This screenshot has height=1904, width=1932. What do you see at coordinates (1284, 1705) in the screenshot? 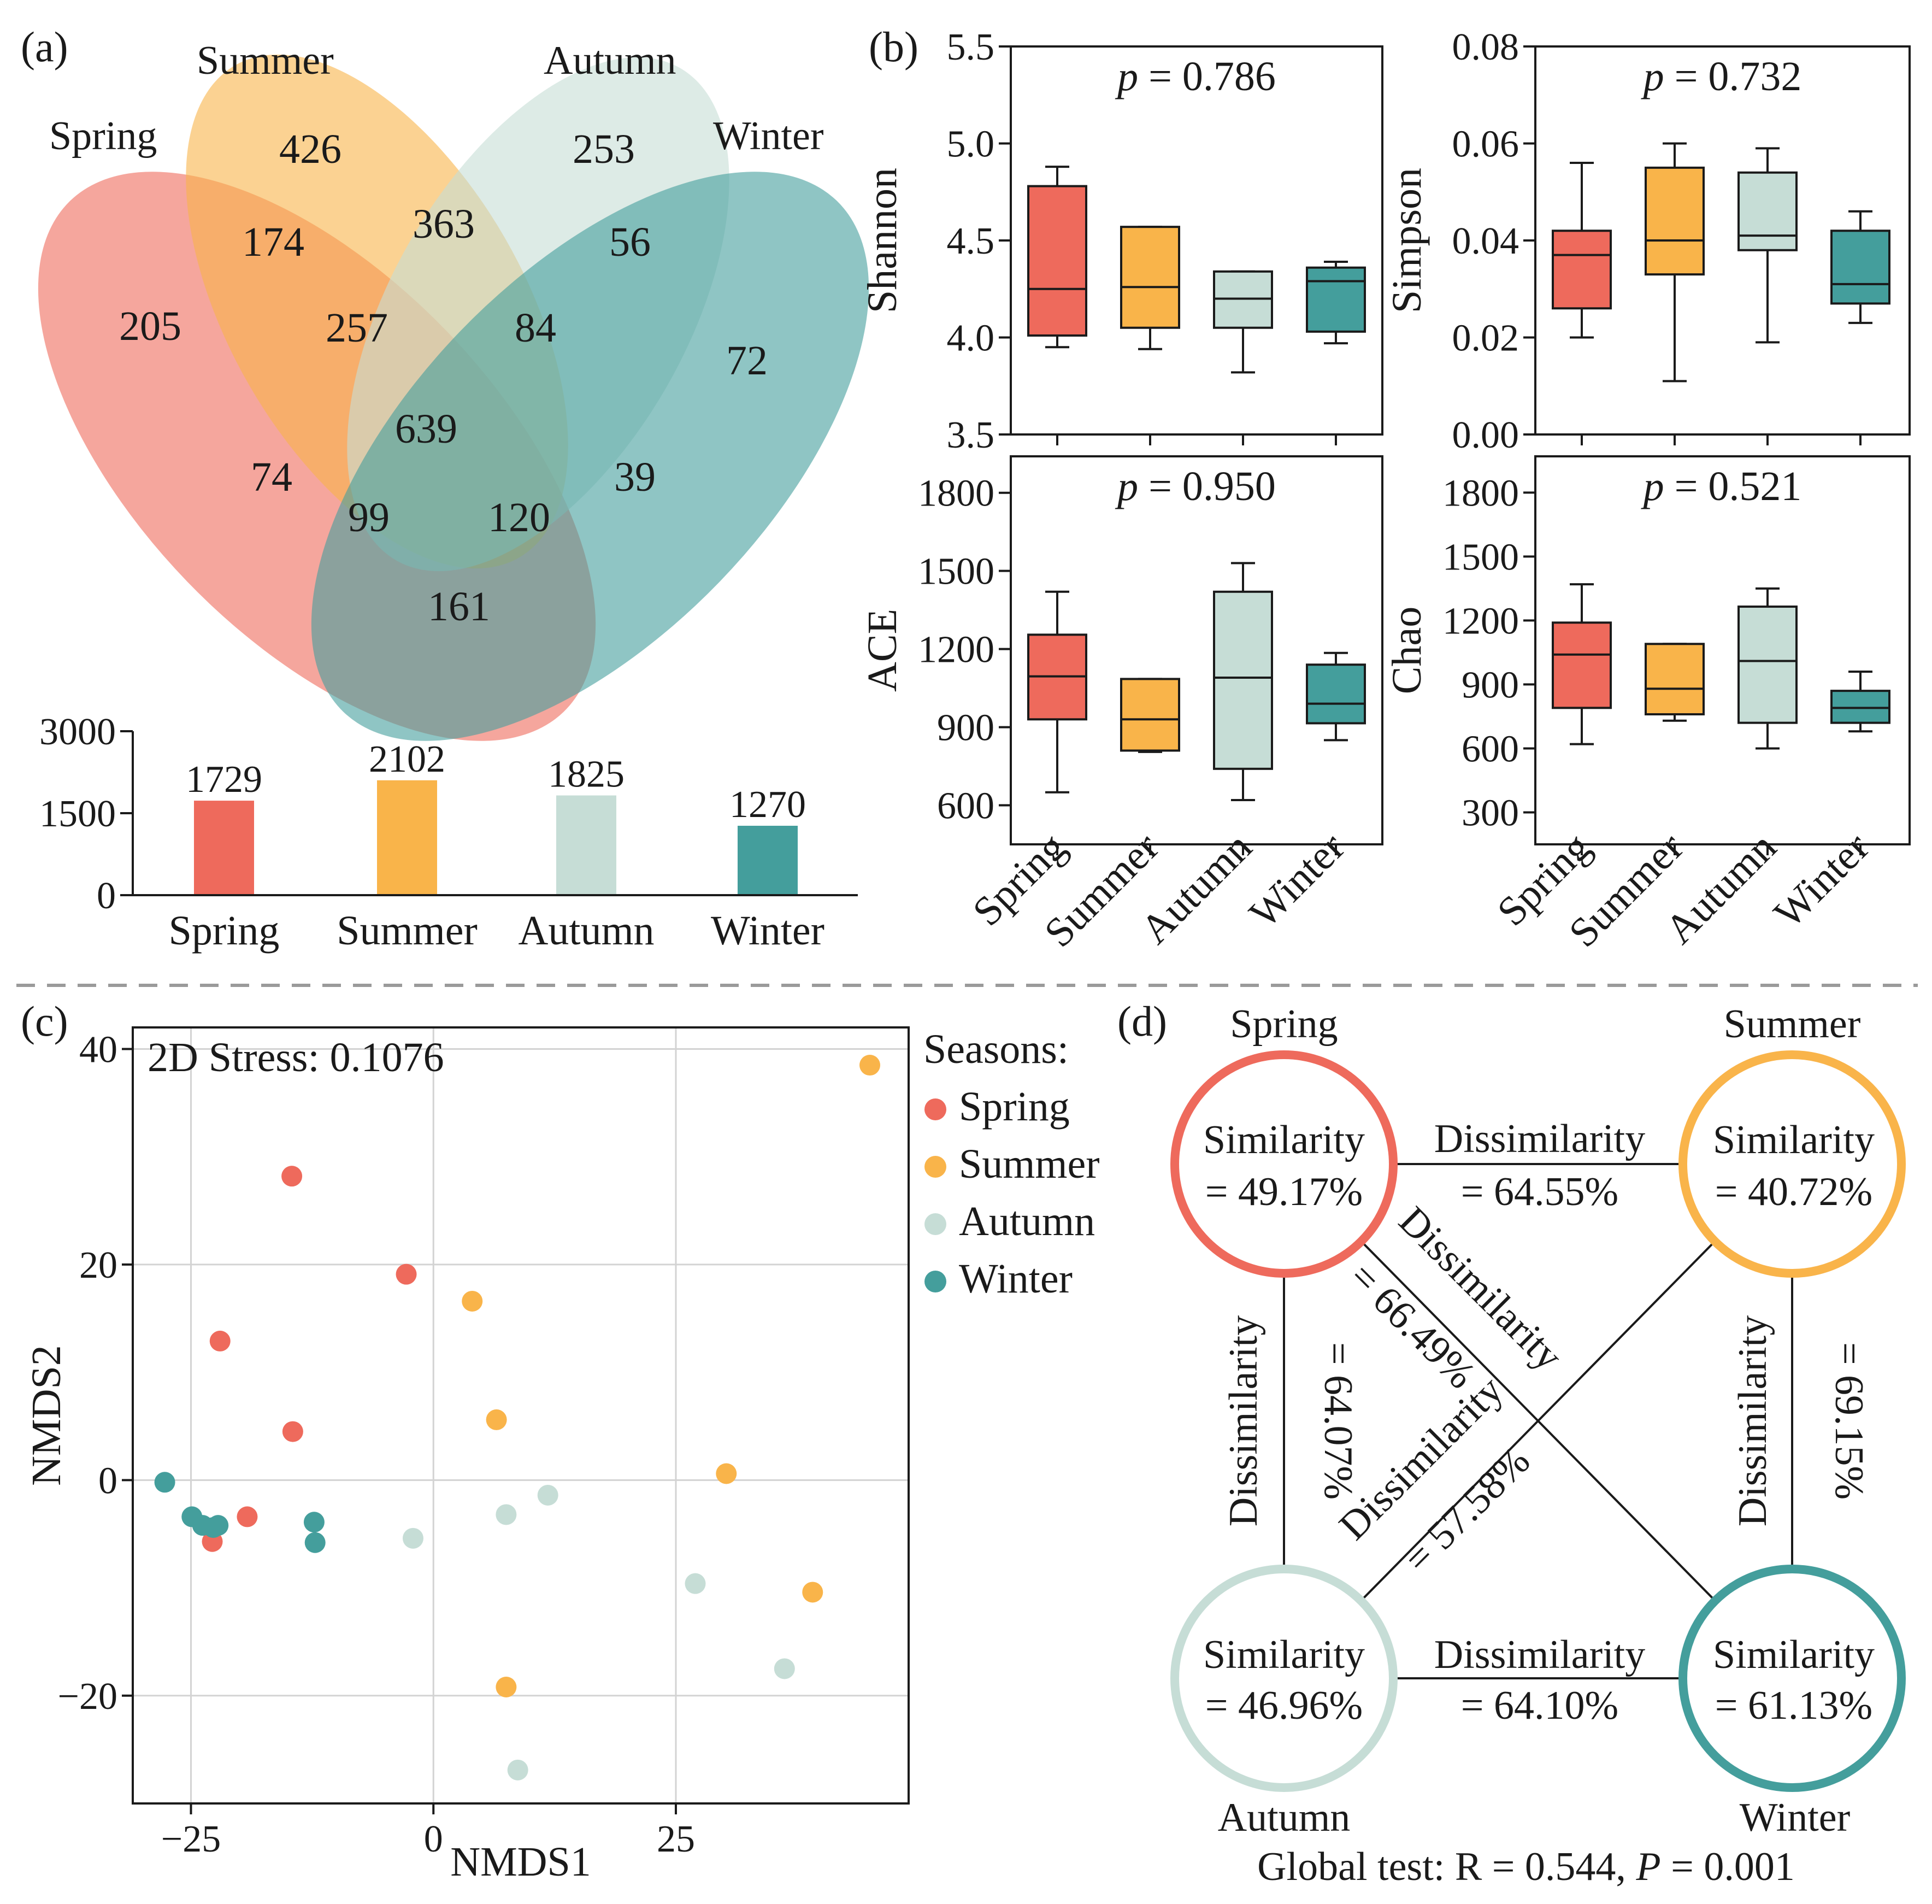
I see `node-similarity-value: = 46.96%` at bounding box center [1284, 1705].